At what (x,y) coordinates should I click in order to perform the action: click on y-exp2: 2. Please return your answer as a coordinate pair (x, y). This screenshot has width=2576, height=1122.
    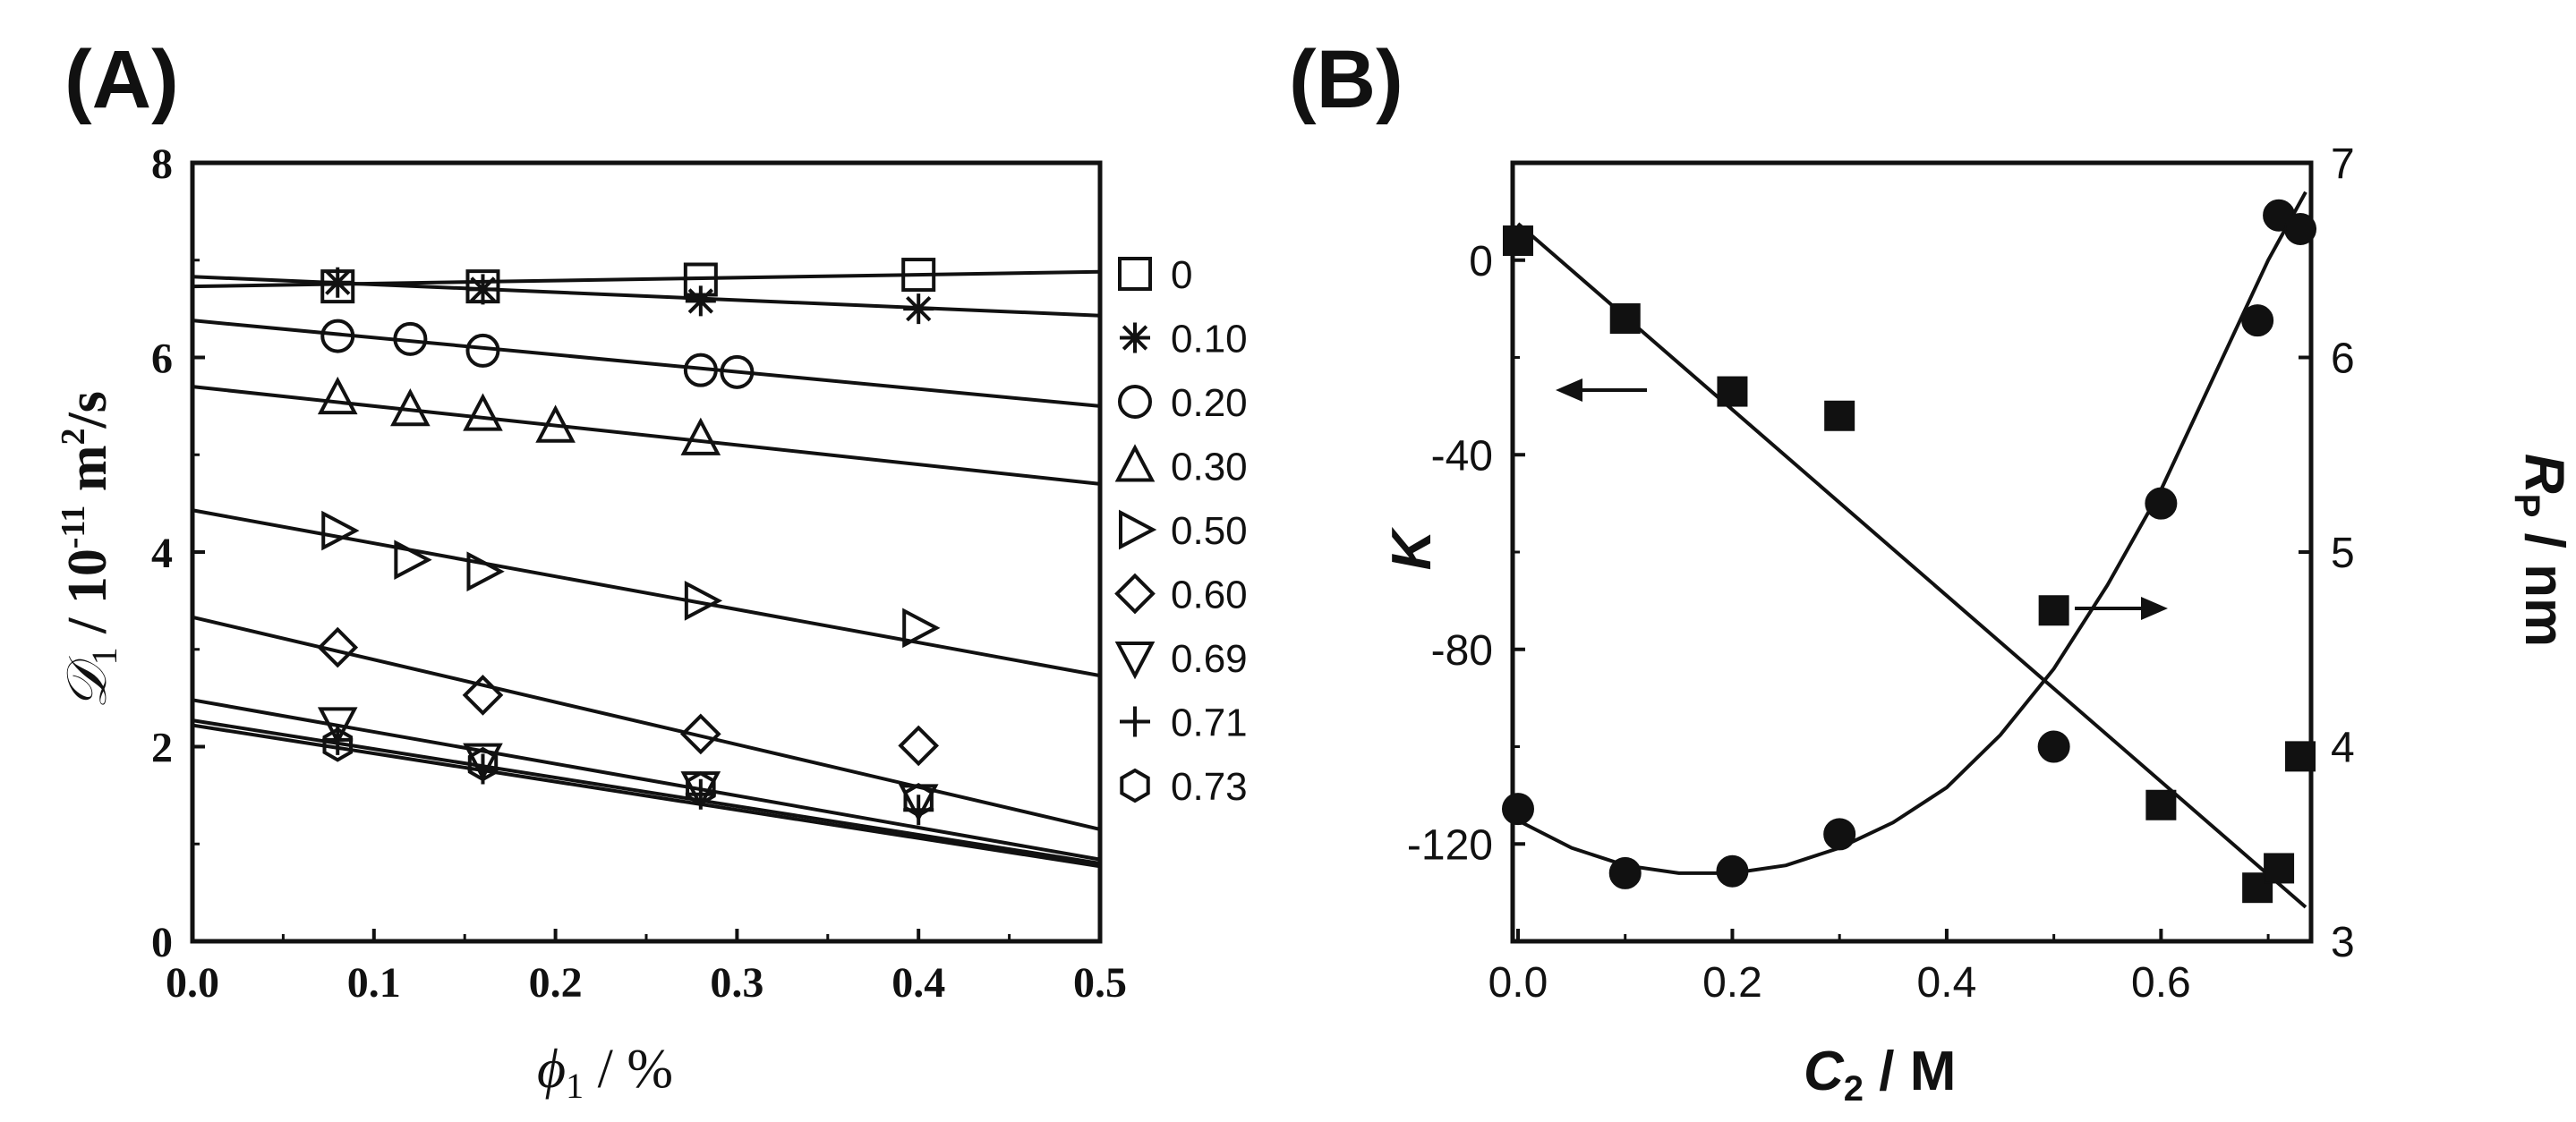
    Looking at the image, I should click on (73, 436).